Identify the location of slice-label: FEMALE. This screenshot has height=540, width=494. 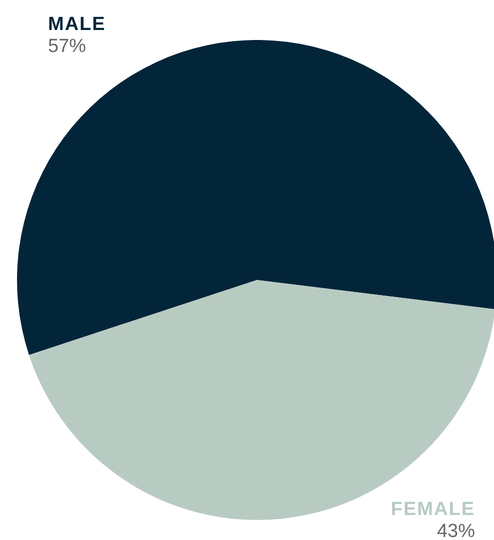
(432, 509).